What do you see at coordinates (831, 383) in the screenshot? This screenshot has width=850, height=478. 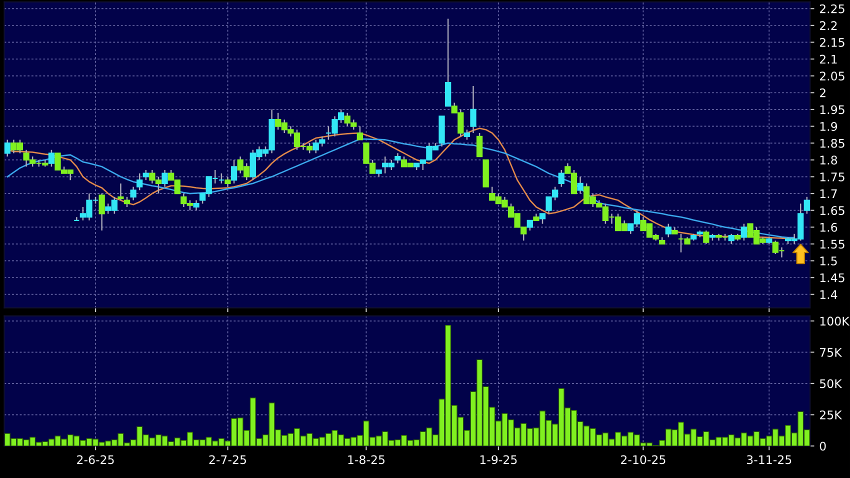 I see `y-tick-label: 50K` at bounding box center [831, 383].